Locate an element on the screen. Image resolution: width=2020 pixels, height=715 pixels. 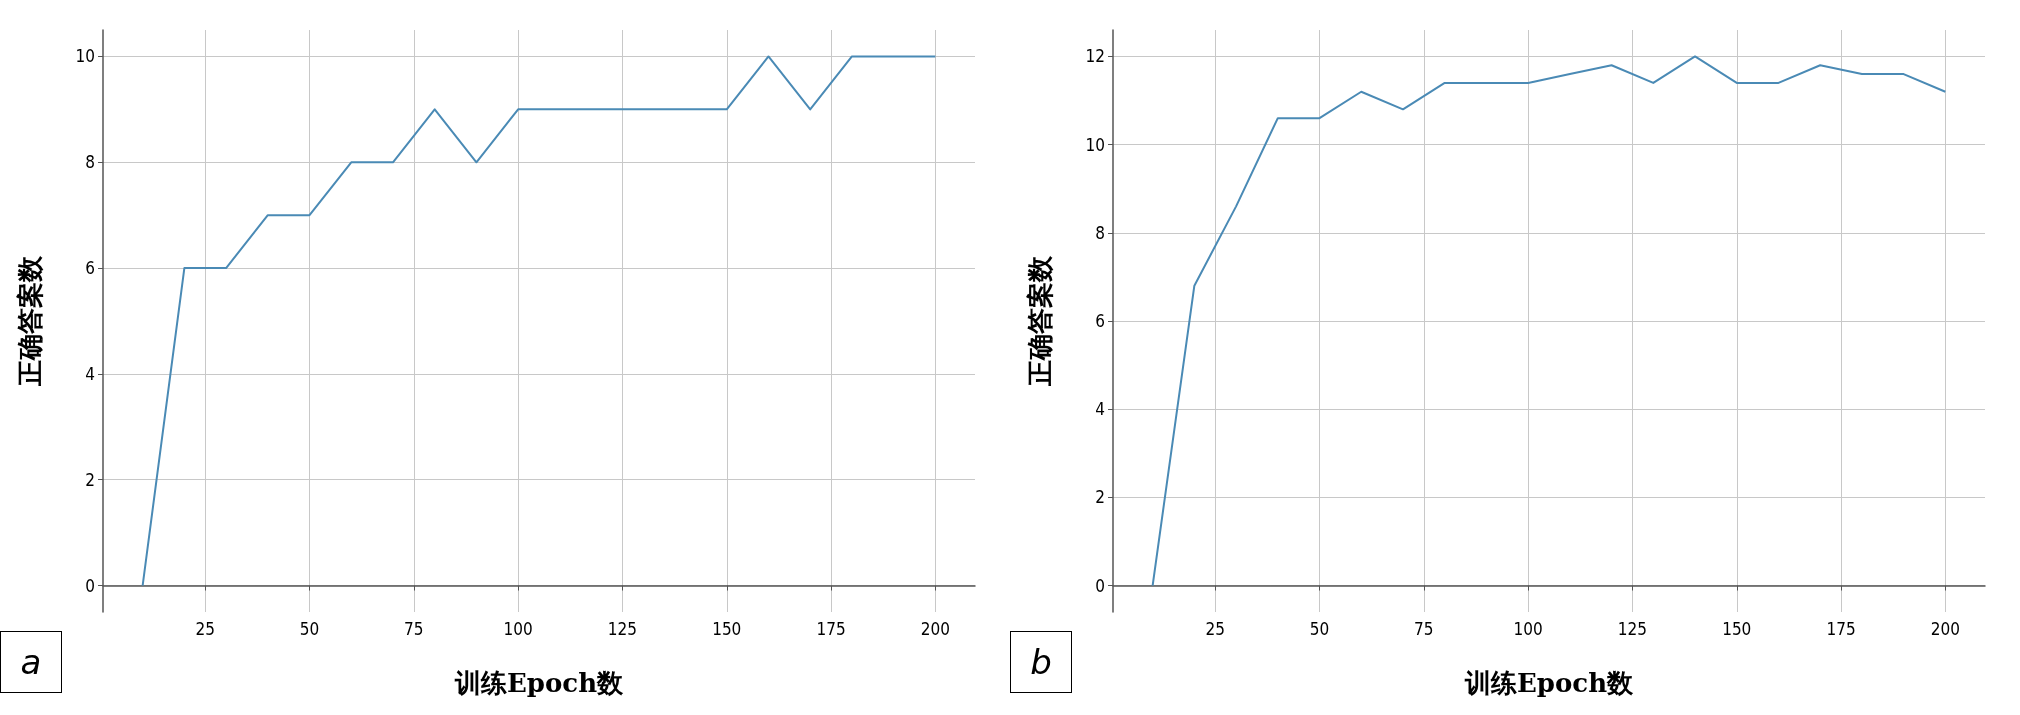
y-tick-label: 12 is located at coordinates (1095, 56).